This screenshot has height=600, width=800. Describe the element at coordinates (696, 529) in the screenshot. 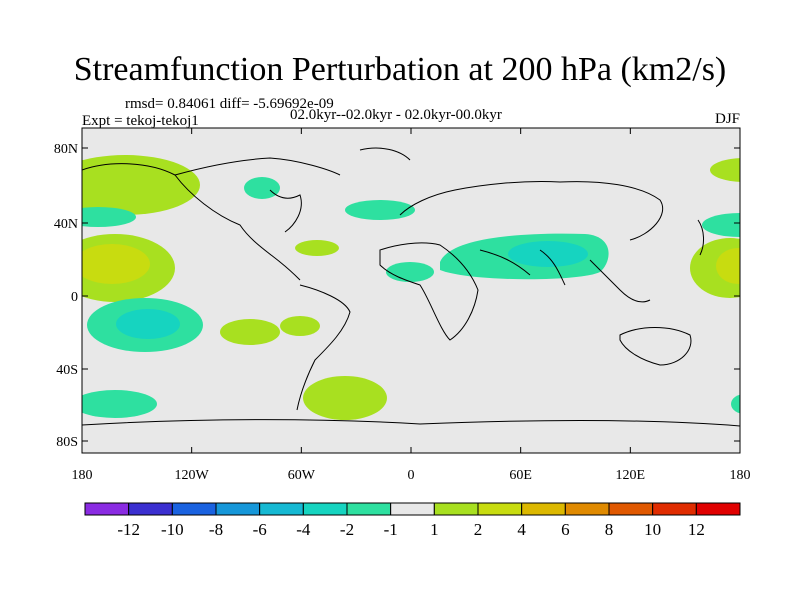

I see `colorbar-label: 12` at that location.